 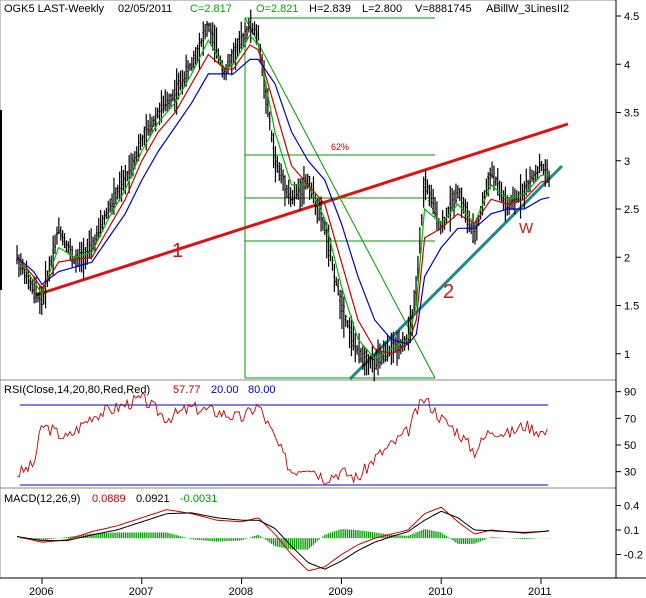 What do you see at coordinates (631, 531) in the screenshot?
I see `macd-y-tick-label: 0.1` at bounding box center [631, 531].